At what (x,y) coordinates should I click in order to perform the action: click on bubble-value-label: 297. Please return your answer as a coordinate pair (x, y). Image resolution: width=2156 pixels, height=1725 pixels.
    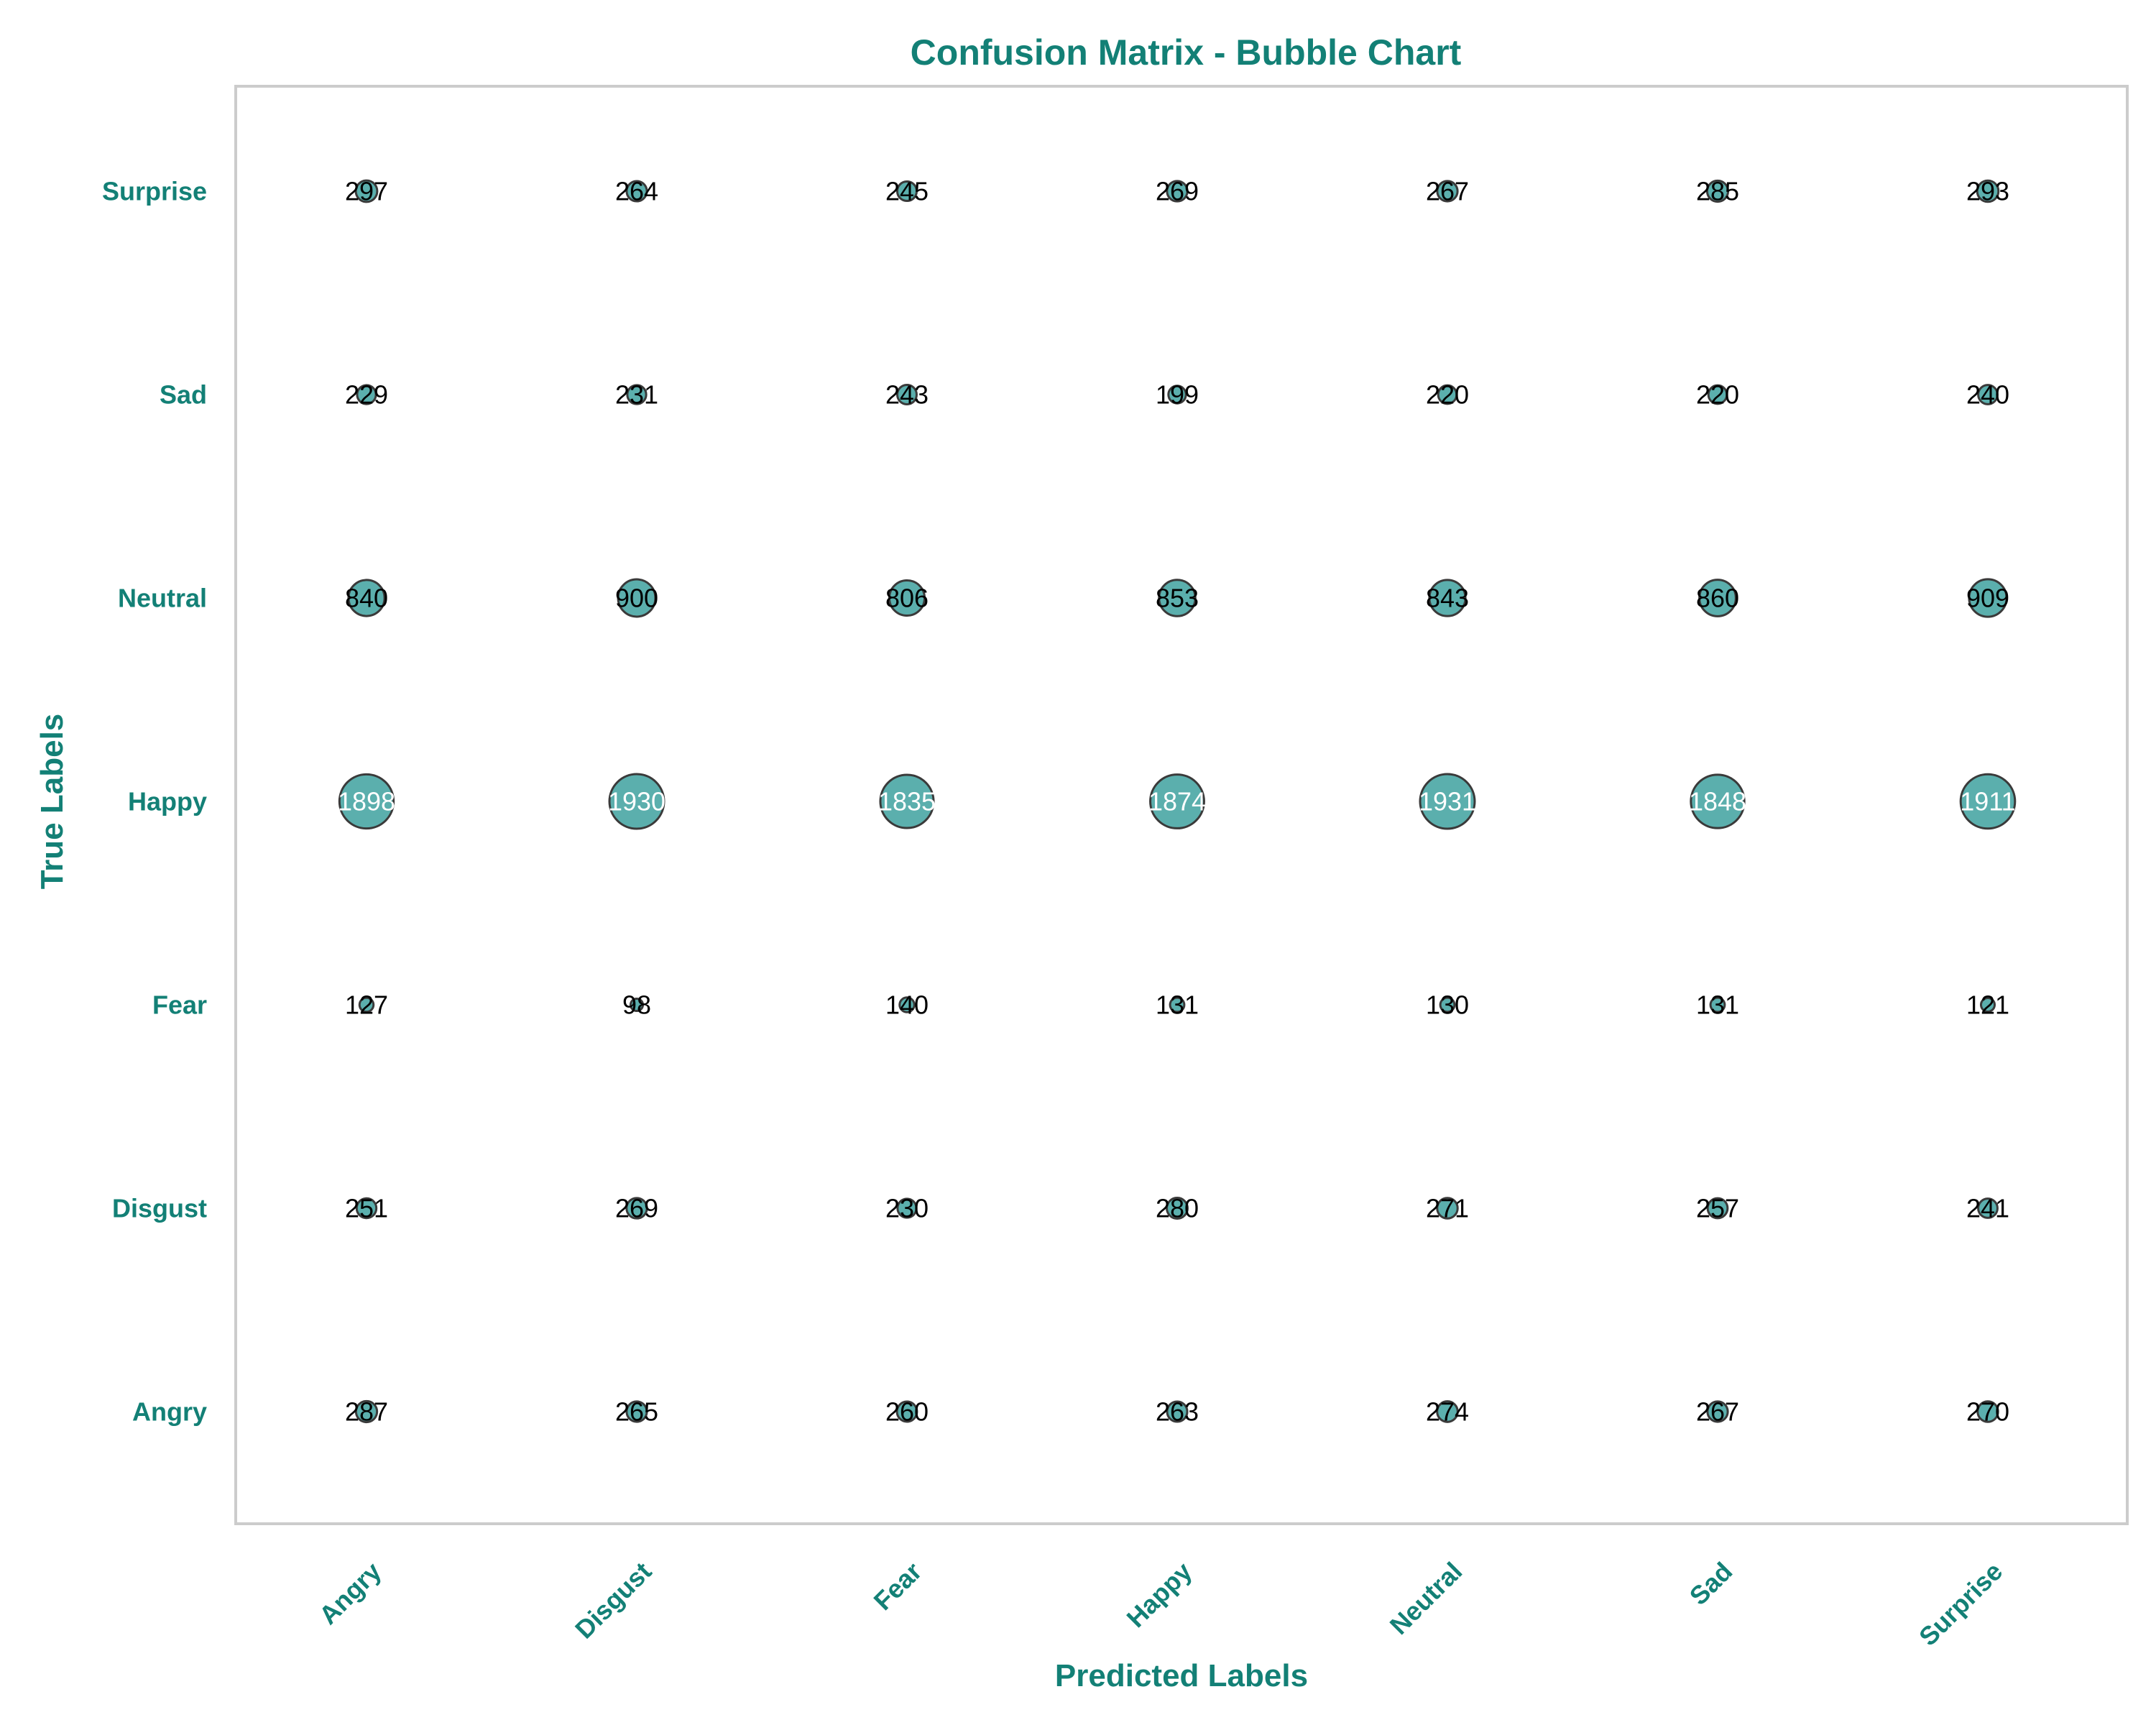
    Looking at the image, I should click on (366, 191).